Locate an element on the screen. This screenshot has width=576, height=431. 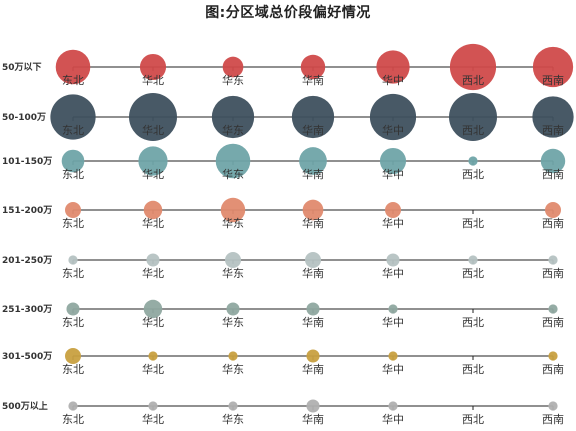
band-label: 50-100万 is located at coordinates (24, 117).